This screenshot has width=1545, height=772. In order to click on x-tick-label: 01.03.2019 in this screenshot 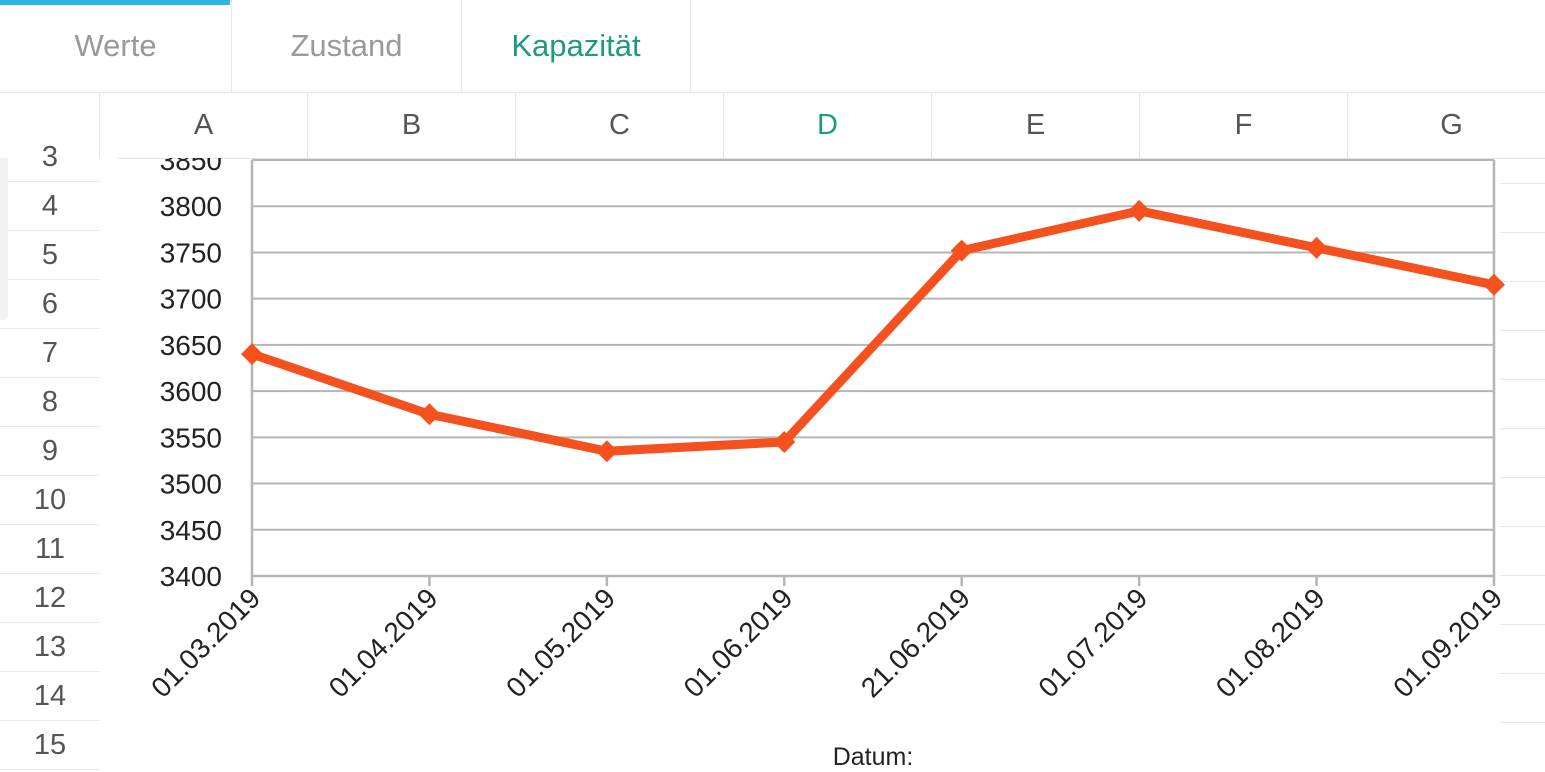, I will do `click(205, 642)`.